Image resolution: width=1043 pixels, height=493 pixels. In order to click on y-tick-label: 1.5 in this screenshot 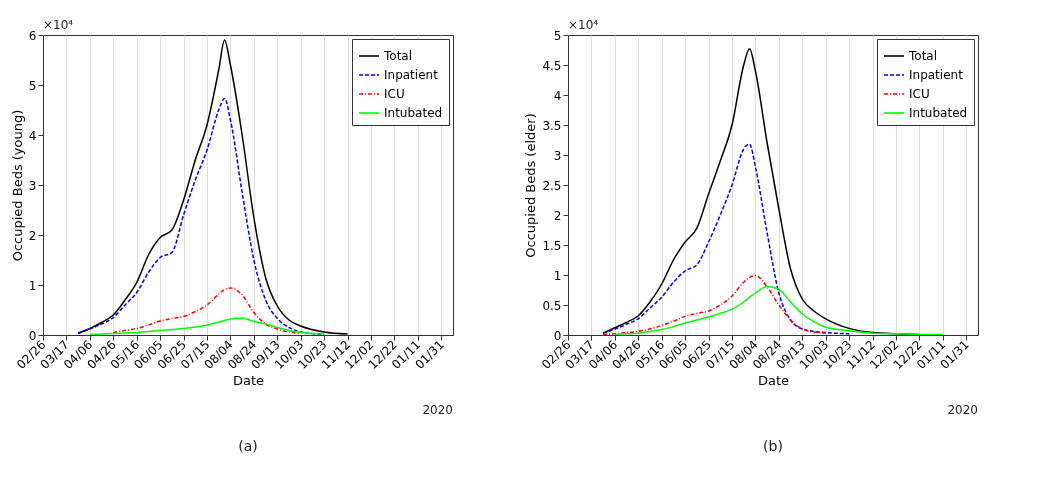, I will do `click(552, 245)`.